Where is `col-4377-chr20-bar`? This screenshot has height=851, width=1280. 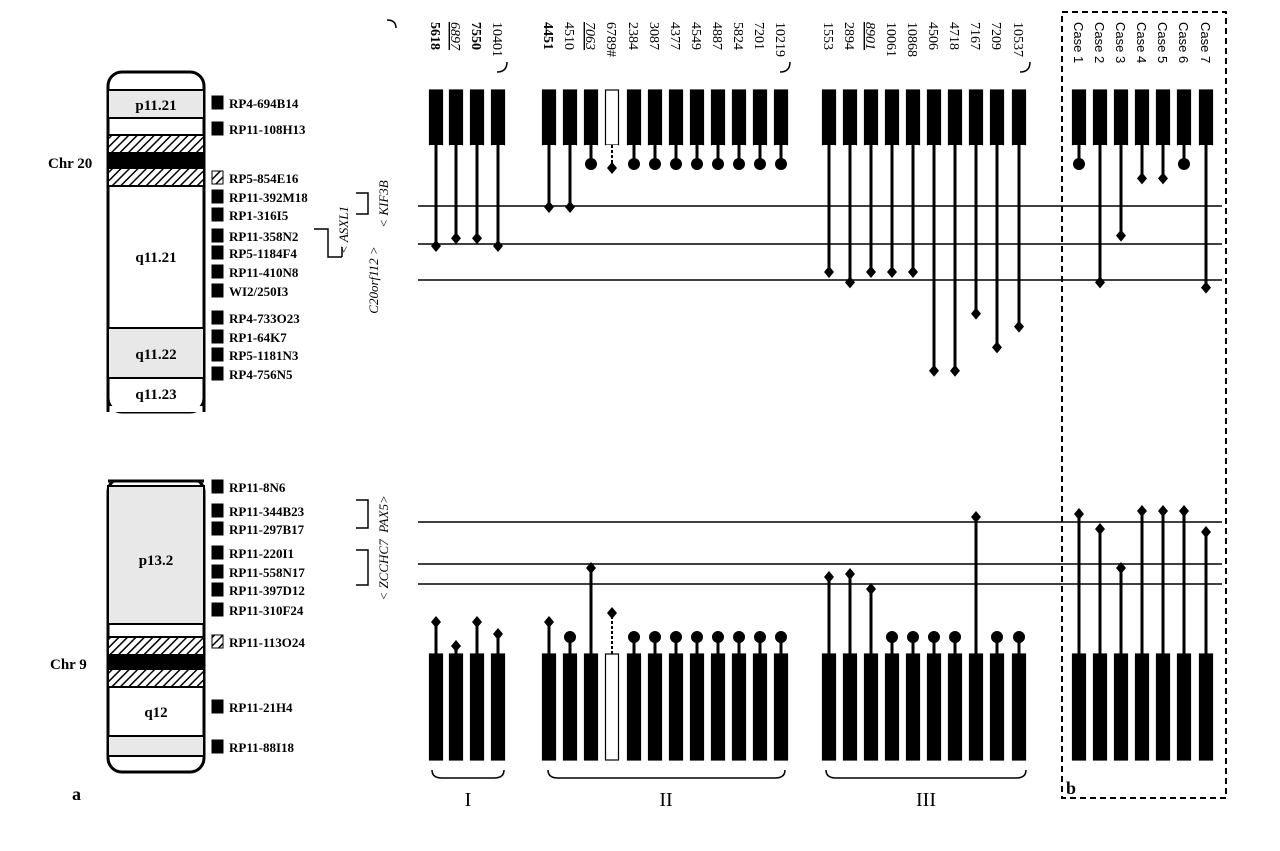 col-4377-chr20-bar is located at coordinates (676, 117).